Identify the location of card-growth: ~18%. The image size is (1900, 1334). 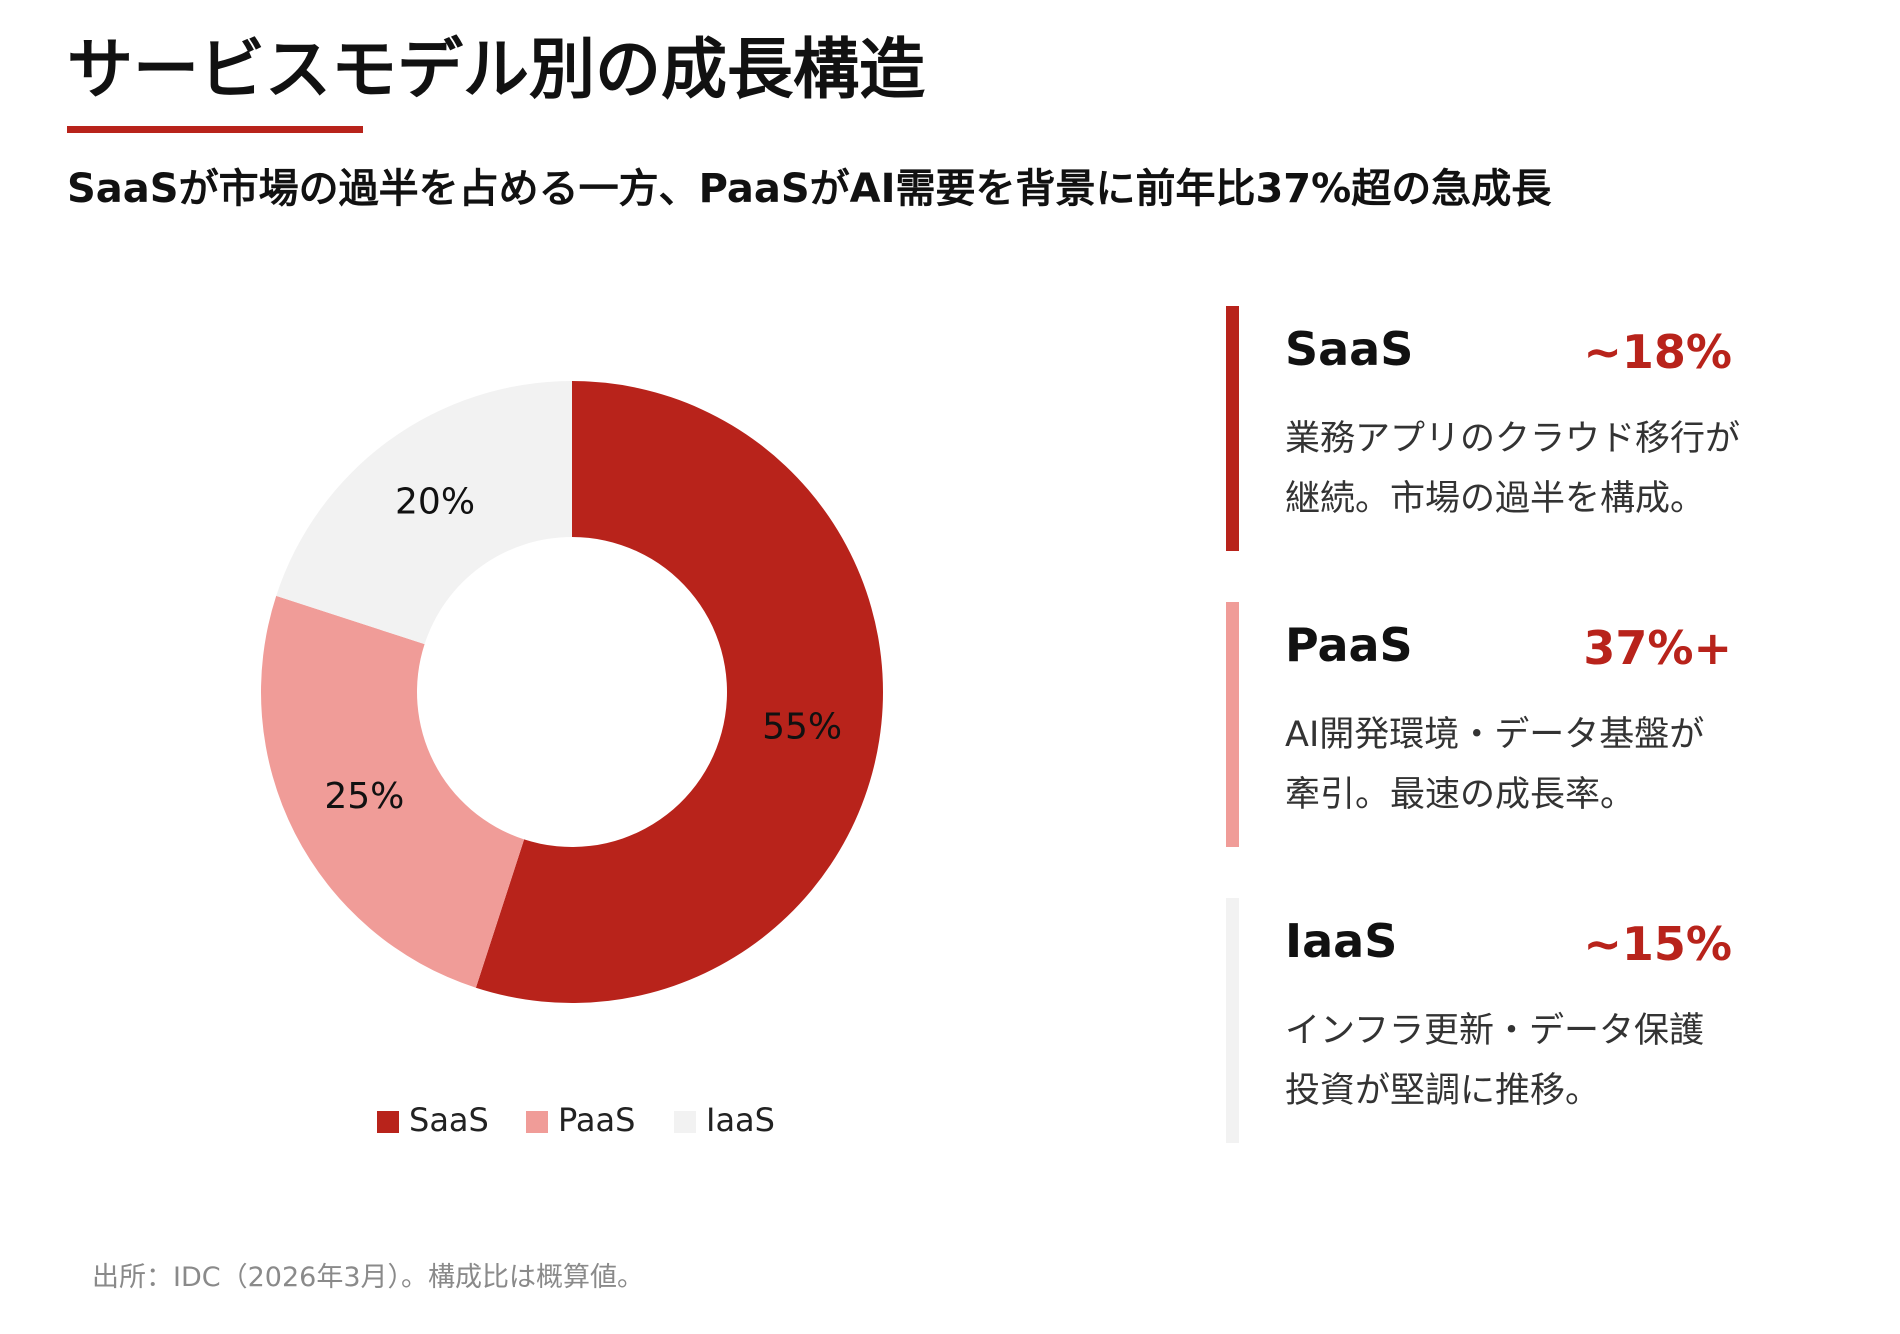
(1657, 352).